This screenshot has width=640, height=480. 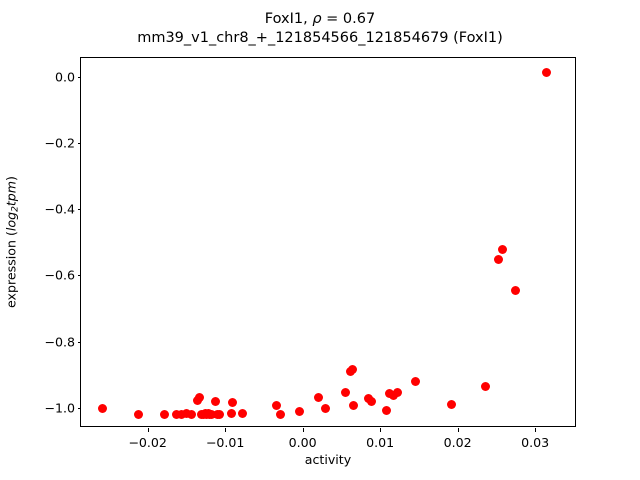 I want to click on figure-title-main: FoxI1, ρ = 0.67, so click(x=320, y=19).